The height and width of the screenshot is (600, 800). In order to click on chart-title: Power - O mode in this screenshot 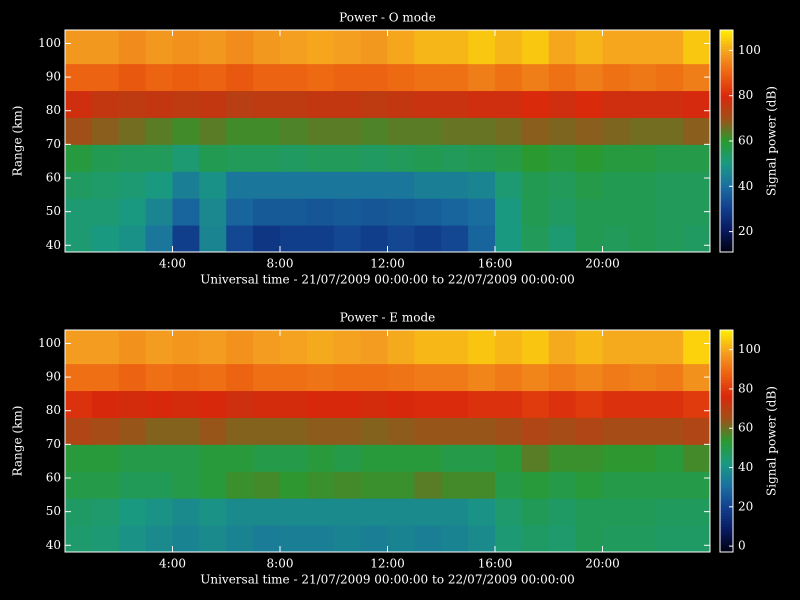, I will do `click(387, 18)`.